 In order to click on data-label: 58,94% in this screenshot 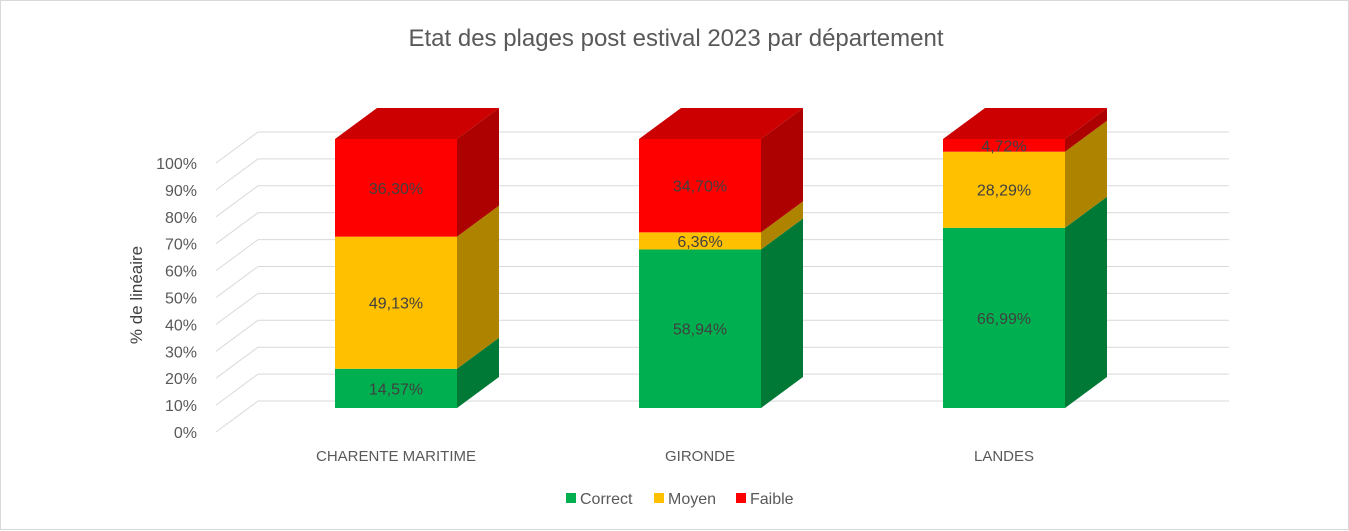, I will do `click(700, 330)`.